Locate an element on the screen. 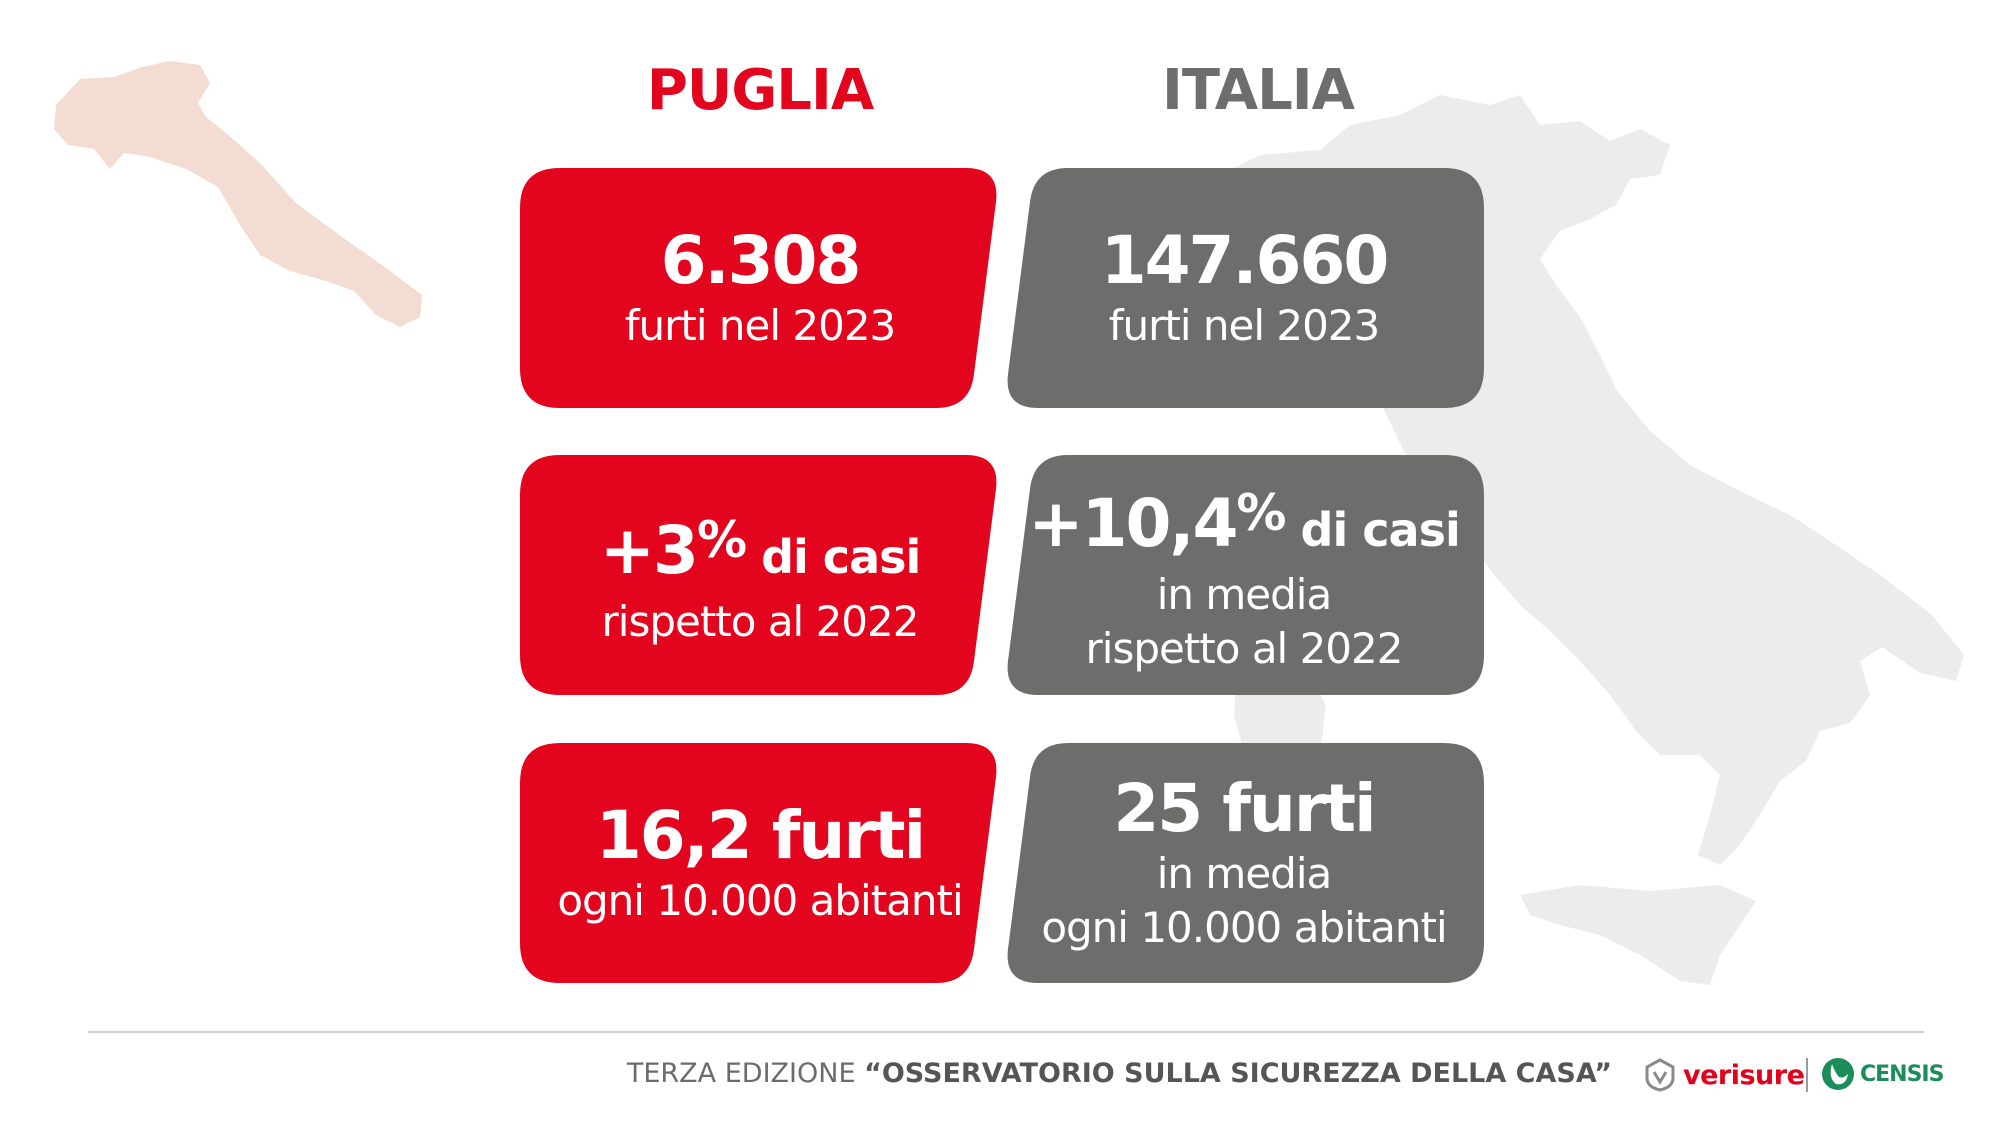 Image resolution: width=2000 pixels, height=1125 pixels. italia-thefts-card: 147.660 furti nel 2023 is located at coordinates (1244, 288).